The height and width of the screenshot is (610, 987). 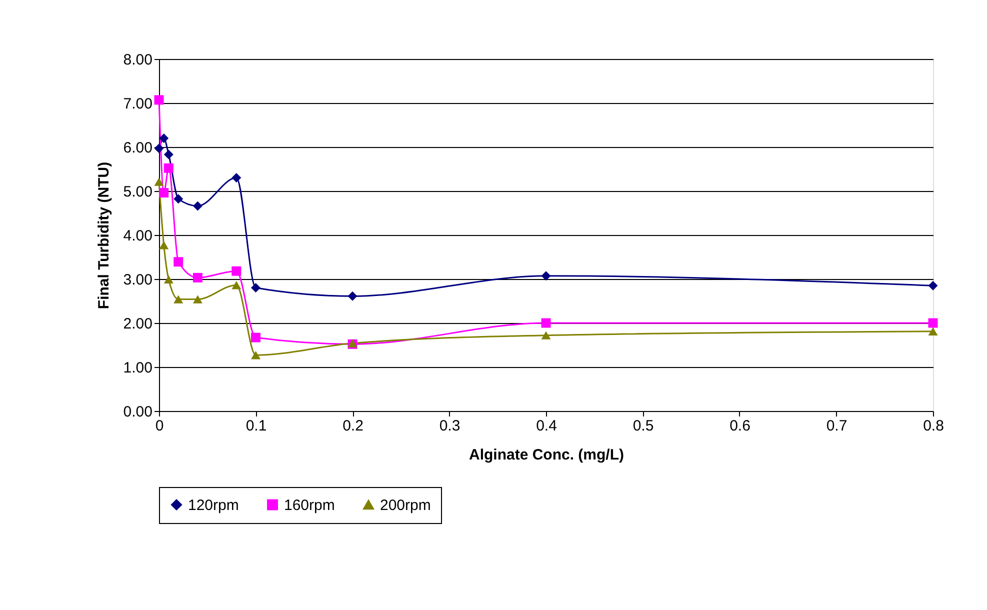 I want to click on x-tick-label: 0.7, so click(x=837, y=426).